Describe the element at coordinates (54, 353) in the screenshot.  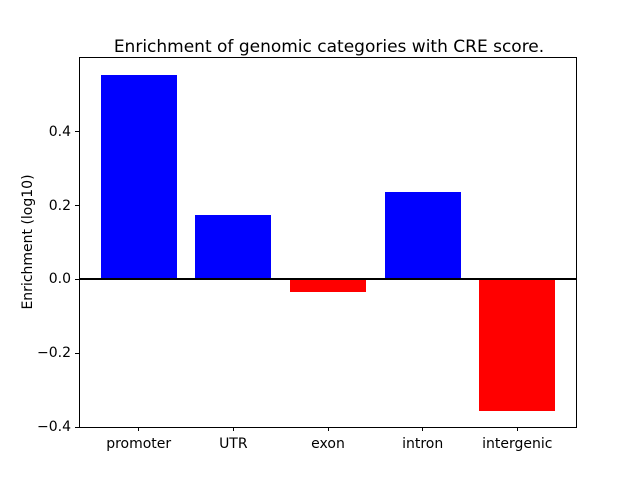
I see `y-tick-label: −0.2` at that location.